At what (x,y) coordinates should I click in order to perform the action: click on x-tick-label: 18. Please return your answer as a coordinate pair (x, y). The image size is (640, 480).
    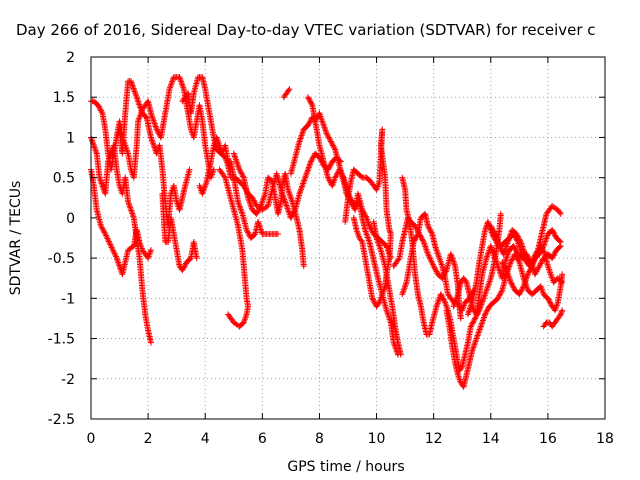
    Looking at the image, I should click on (605, 439).